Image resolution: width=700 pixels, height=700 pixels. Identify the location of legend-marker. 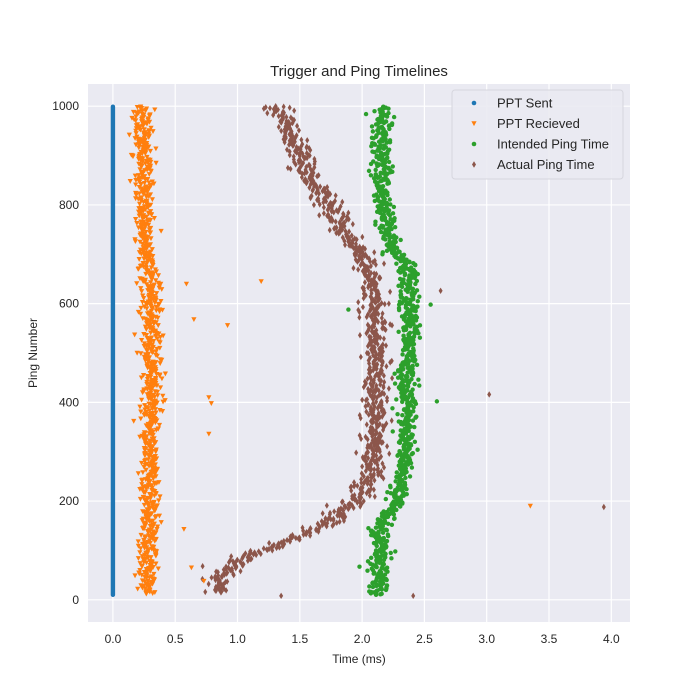
(474, 144).